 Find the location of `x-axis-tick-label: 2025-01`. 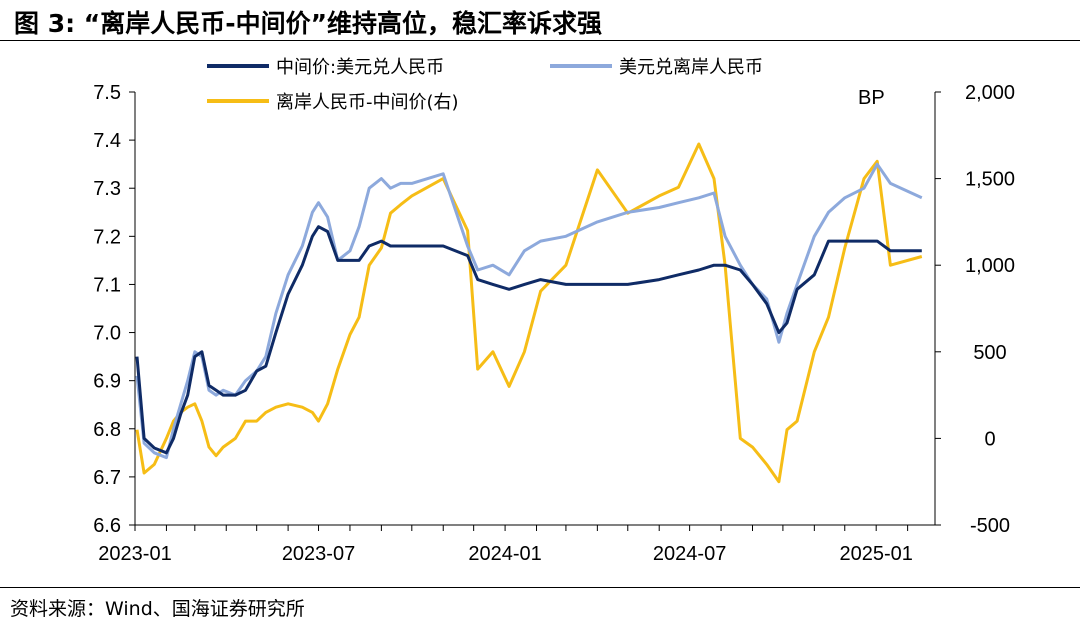

x-axis-tick-label: 2025-01 is located at coordinates (875, 554).